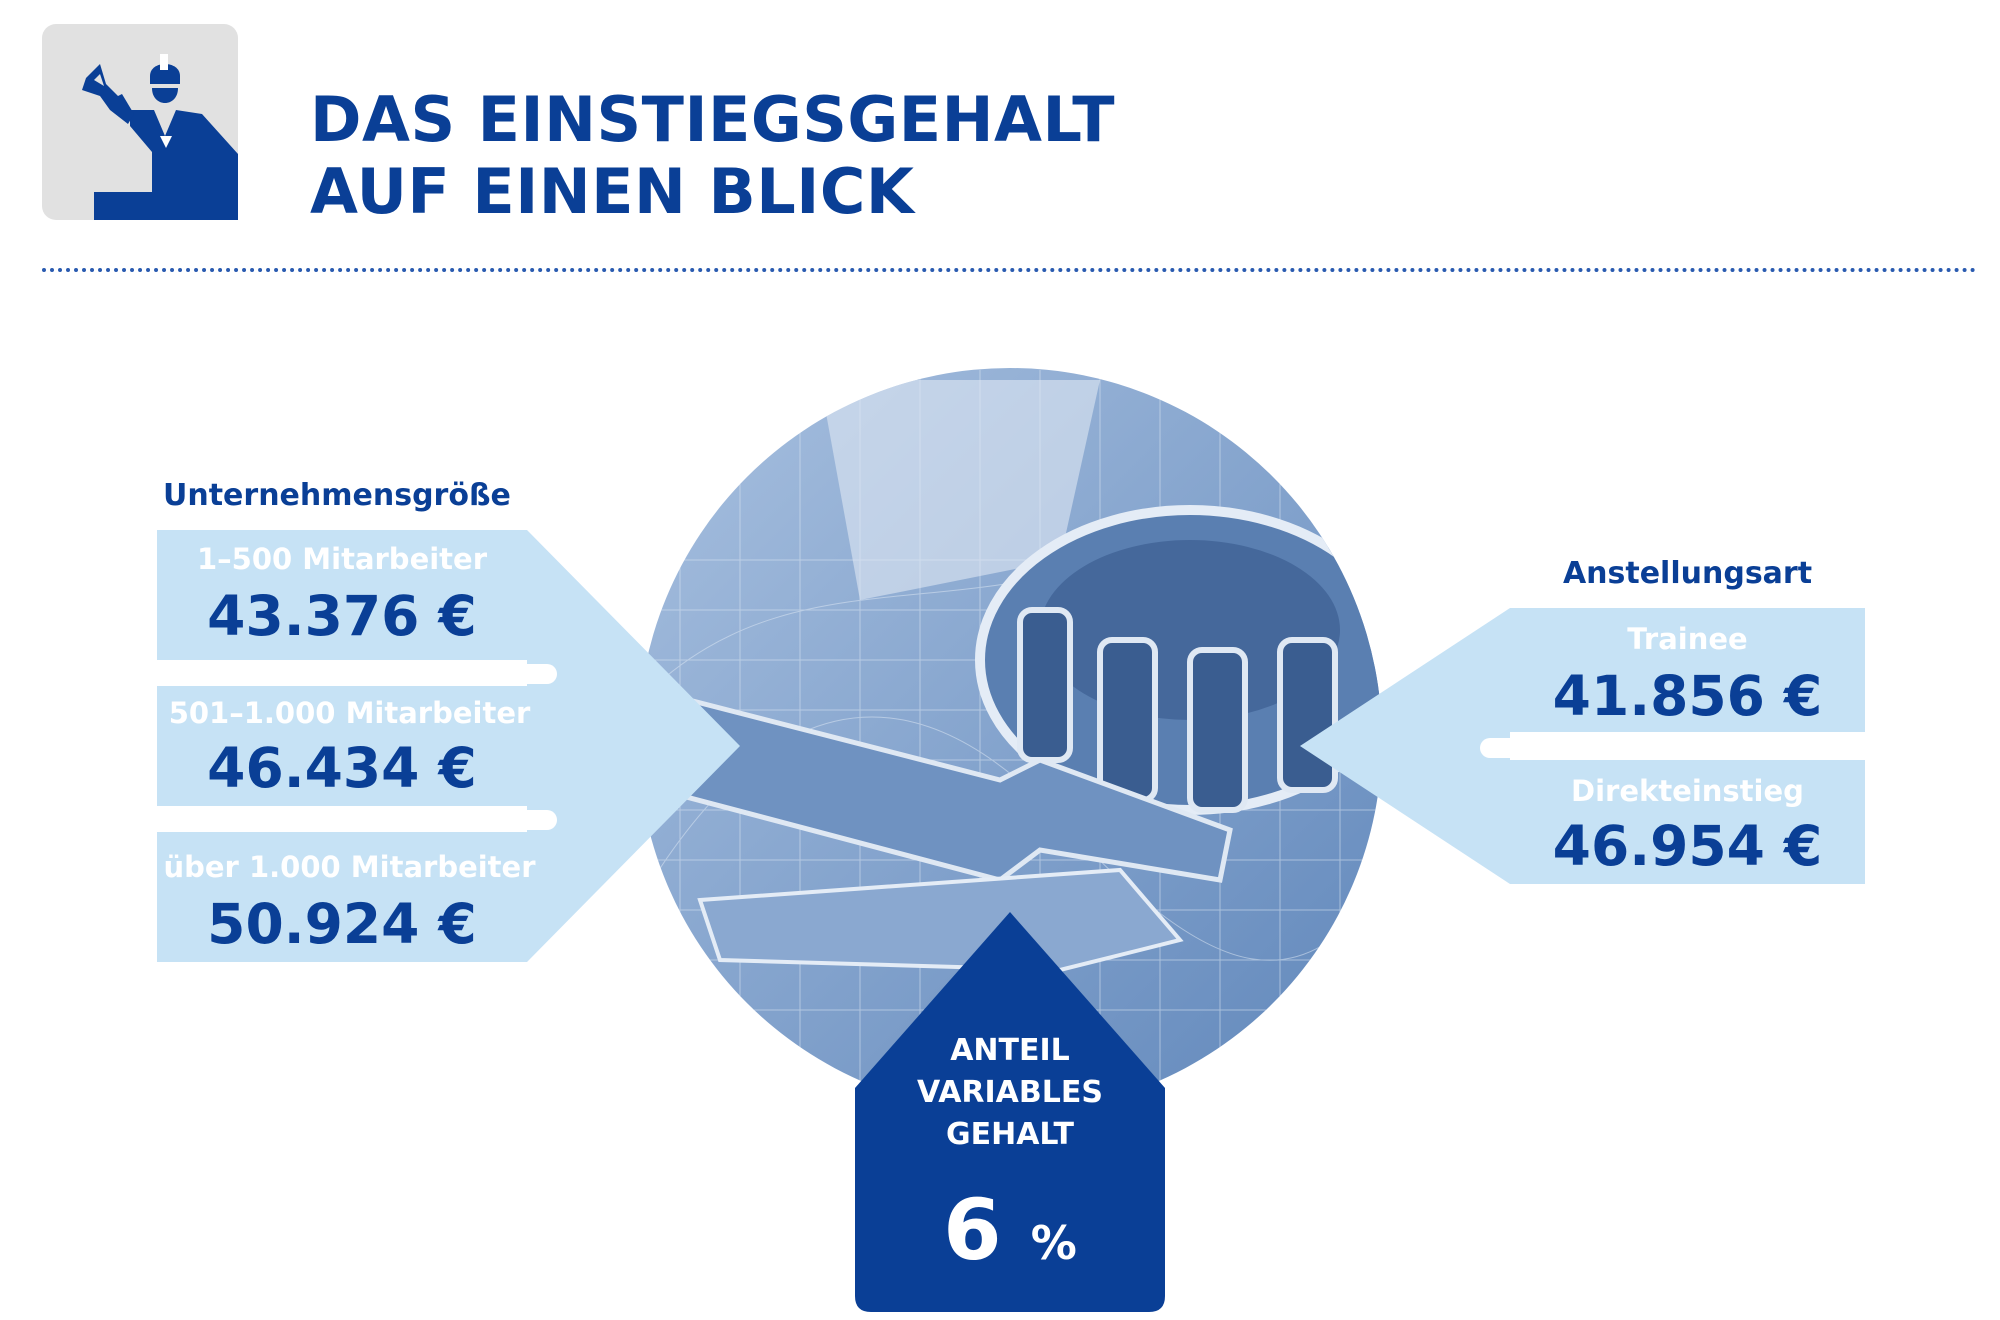 The image size is (2000, 1320). I want to click on employment-type-panel, so click(1582, 746).